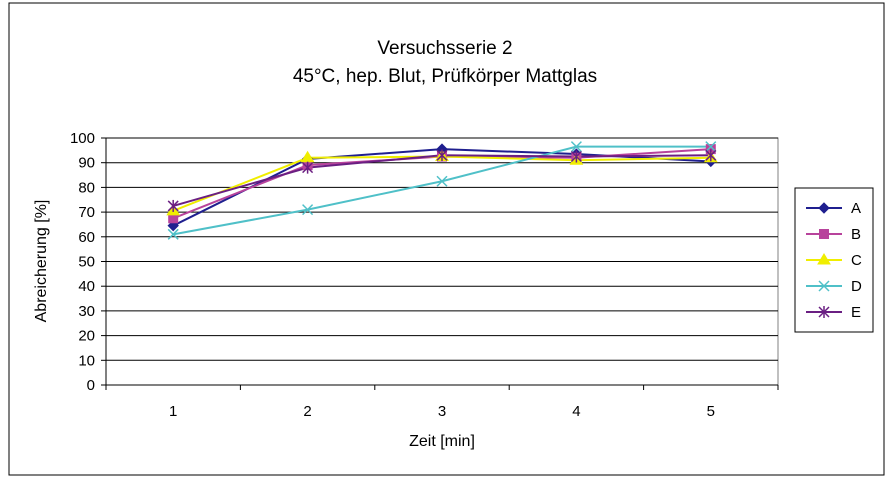 This screenshot has width=893, height=482. Describe the element at coordinates (86, 286) in the screenshot. I see `y-tick-label: 40` at that location.